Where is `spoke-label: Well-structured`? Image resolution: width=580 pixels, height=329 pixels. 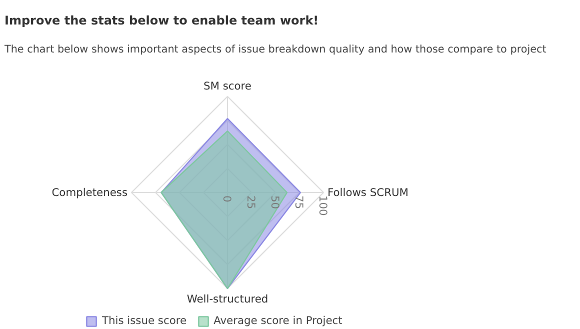 spoke-label: Well-structured is located at coordinates (227, 299).